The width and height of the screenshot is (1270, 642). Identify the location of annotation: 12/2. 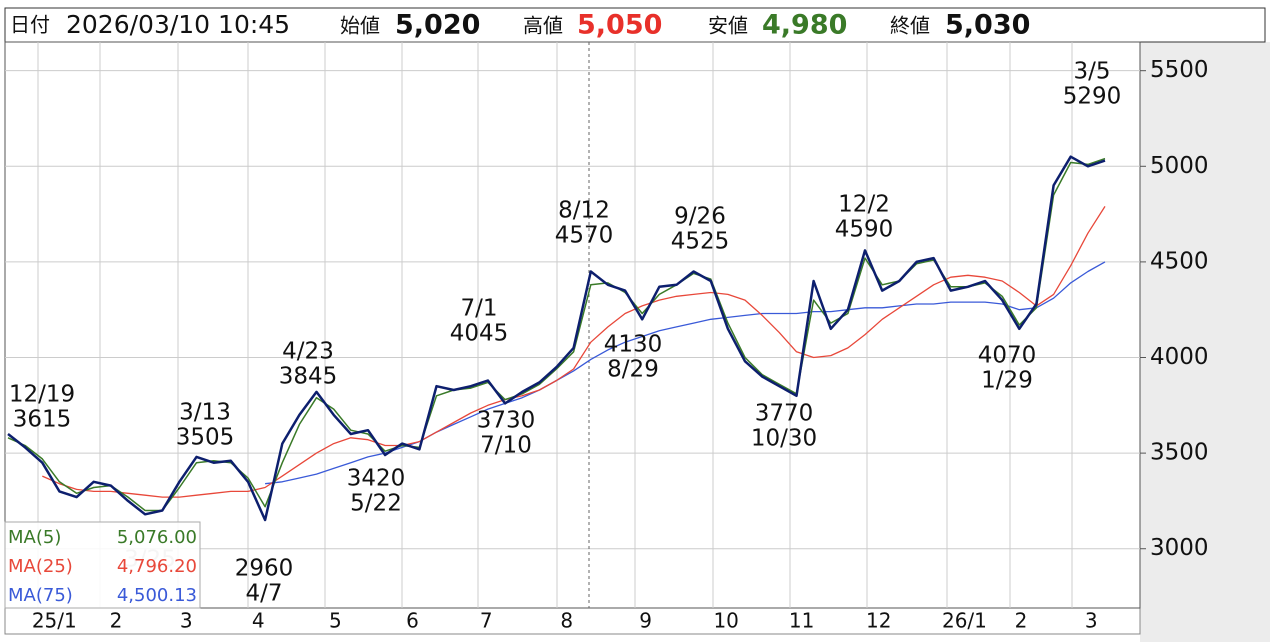
(864, 205).